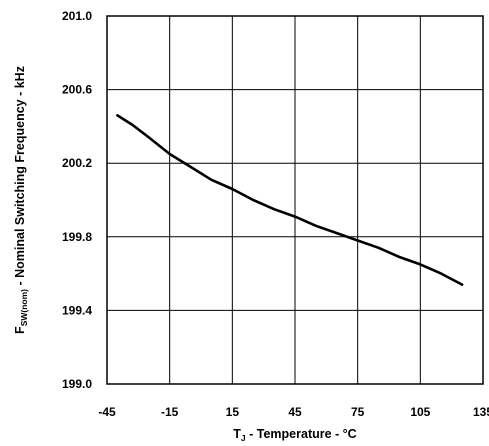 Image resolution: width=489 pixels, height=446 pixels. I want to click on x-tick-labels: -45 -15 15 45 75 105 135, so click(293, 412).